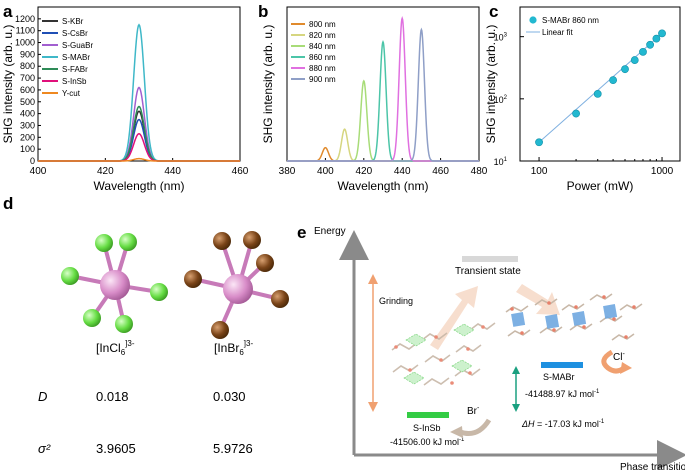 The width and height of the screenshot is (685, 473). I want to click on grinding-label: Grinding, so click(396, 301).